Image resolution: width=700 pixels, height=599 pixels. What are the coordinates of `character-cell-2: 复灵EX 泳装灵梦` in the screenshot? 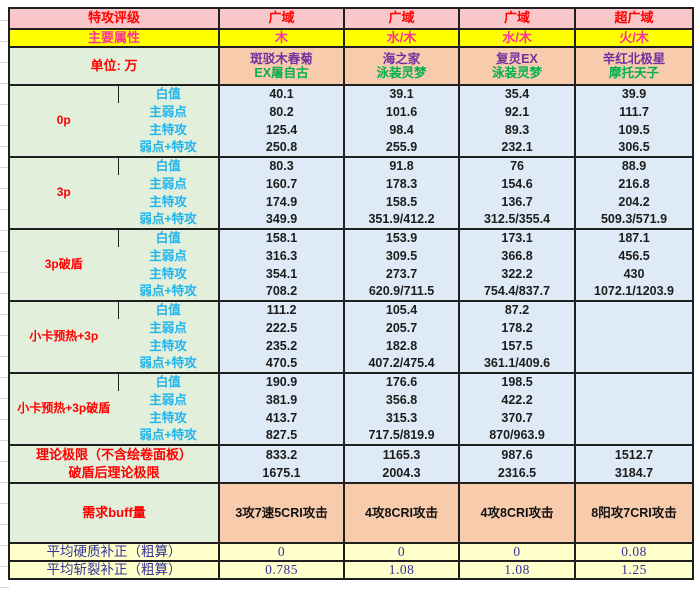 It's located at (517, 65).